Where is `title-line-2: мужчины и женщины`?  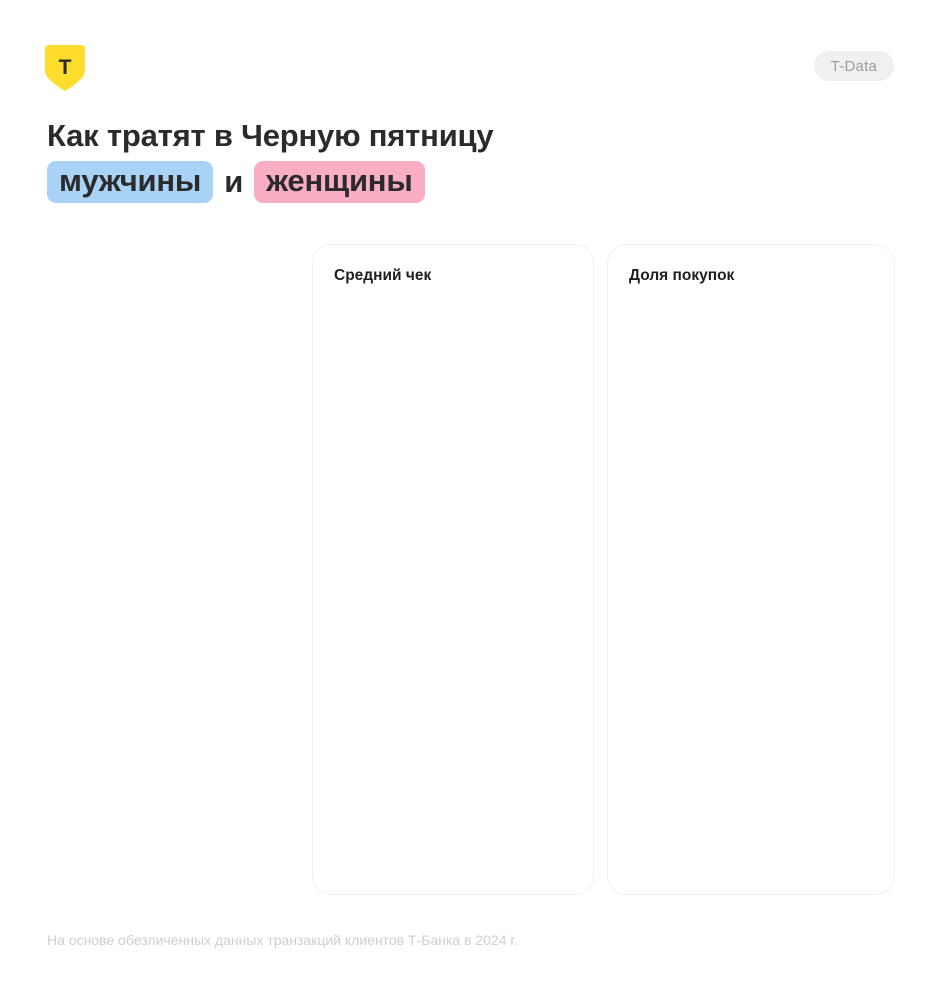 title-line-2: мужчины и женщины is located at coordinates (447, 182).